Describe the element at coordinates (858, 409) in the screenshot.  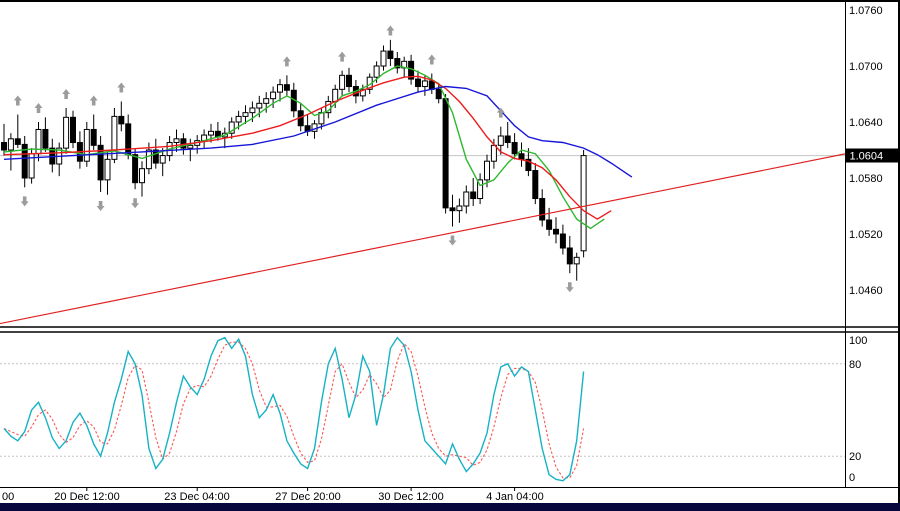
I see `oscillator-scale: 100 80 20 0` at that location.